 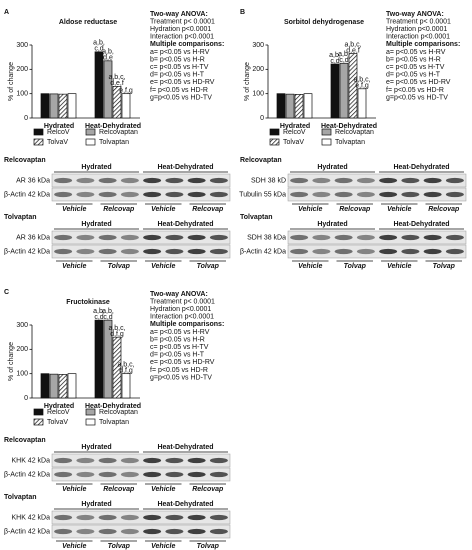 I want to click on y-tick-label: 100, so click(x=22, y=374).